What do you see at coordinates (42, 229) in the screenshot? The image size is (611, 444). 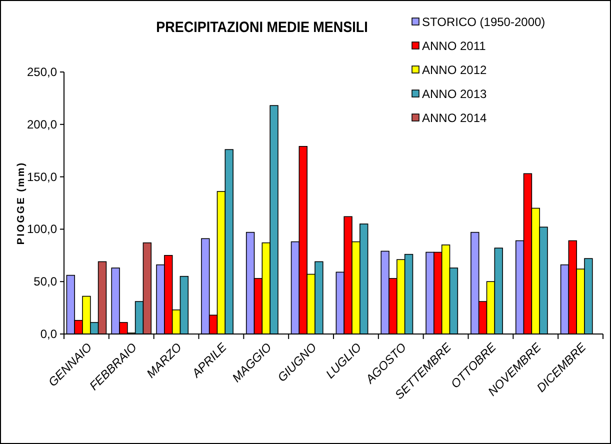 I see `y-tick-label: 100,0` at bounding box center [42, 229].